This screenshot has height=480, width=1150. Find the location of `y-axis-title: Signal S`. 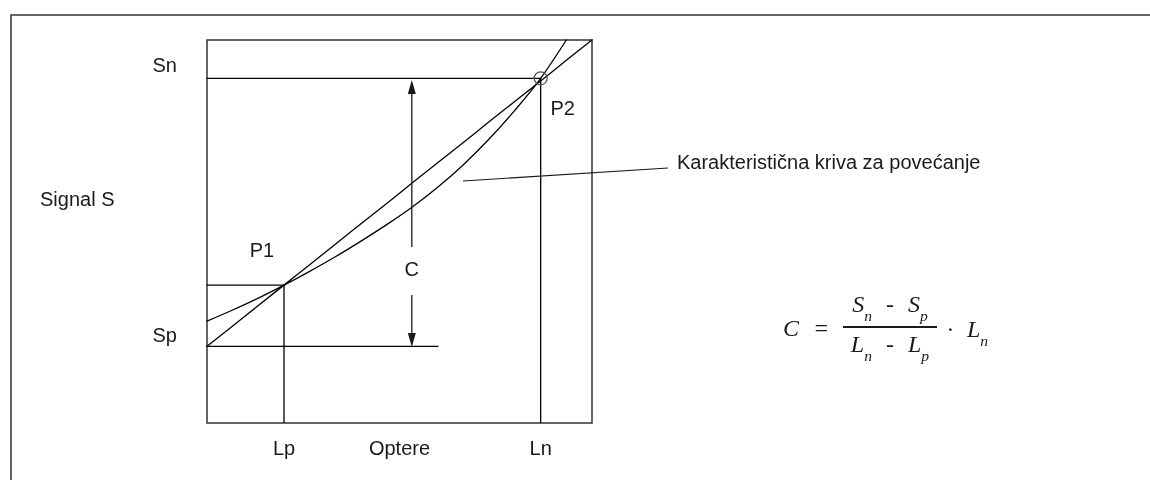

y-axis-title: Signal S is located at coordinates (77, 199).